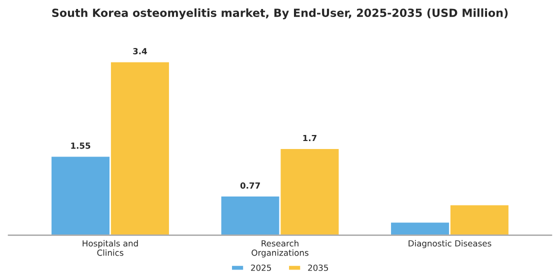 This screenshot has height=280, width=560. Describe the element at coordinates (261, 267) in the screenshot. I see `legend-label: 2025` at that location.